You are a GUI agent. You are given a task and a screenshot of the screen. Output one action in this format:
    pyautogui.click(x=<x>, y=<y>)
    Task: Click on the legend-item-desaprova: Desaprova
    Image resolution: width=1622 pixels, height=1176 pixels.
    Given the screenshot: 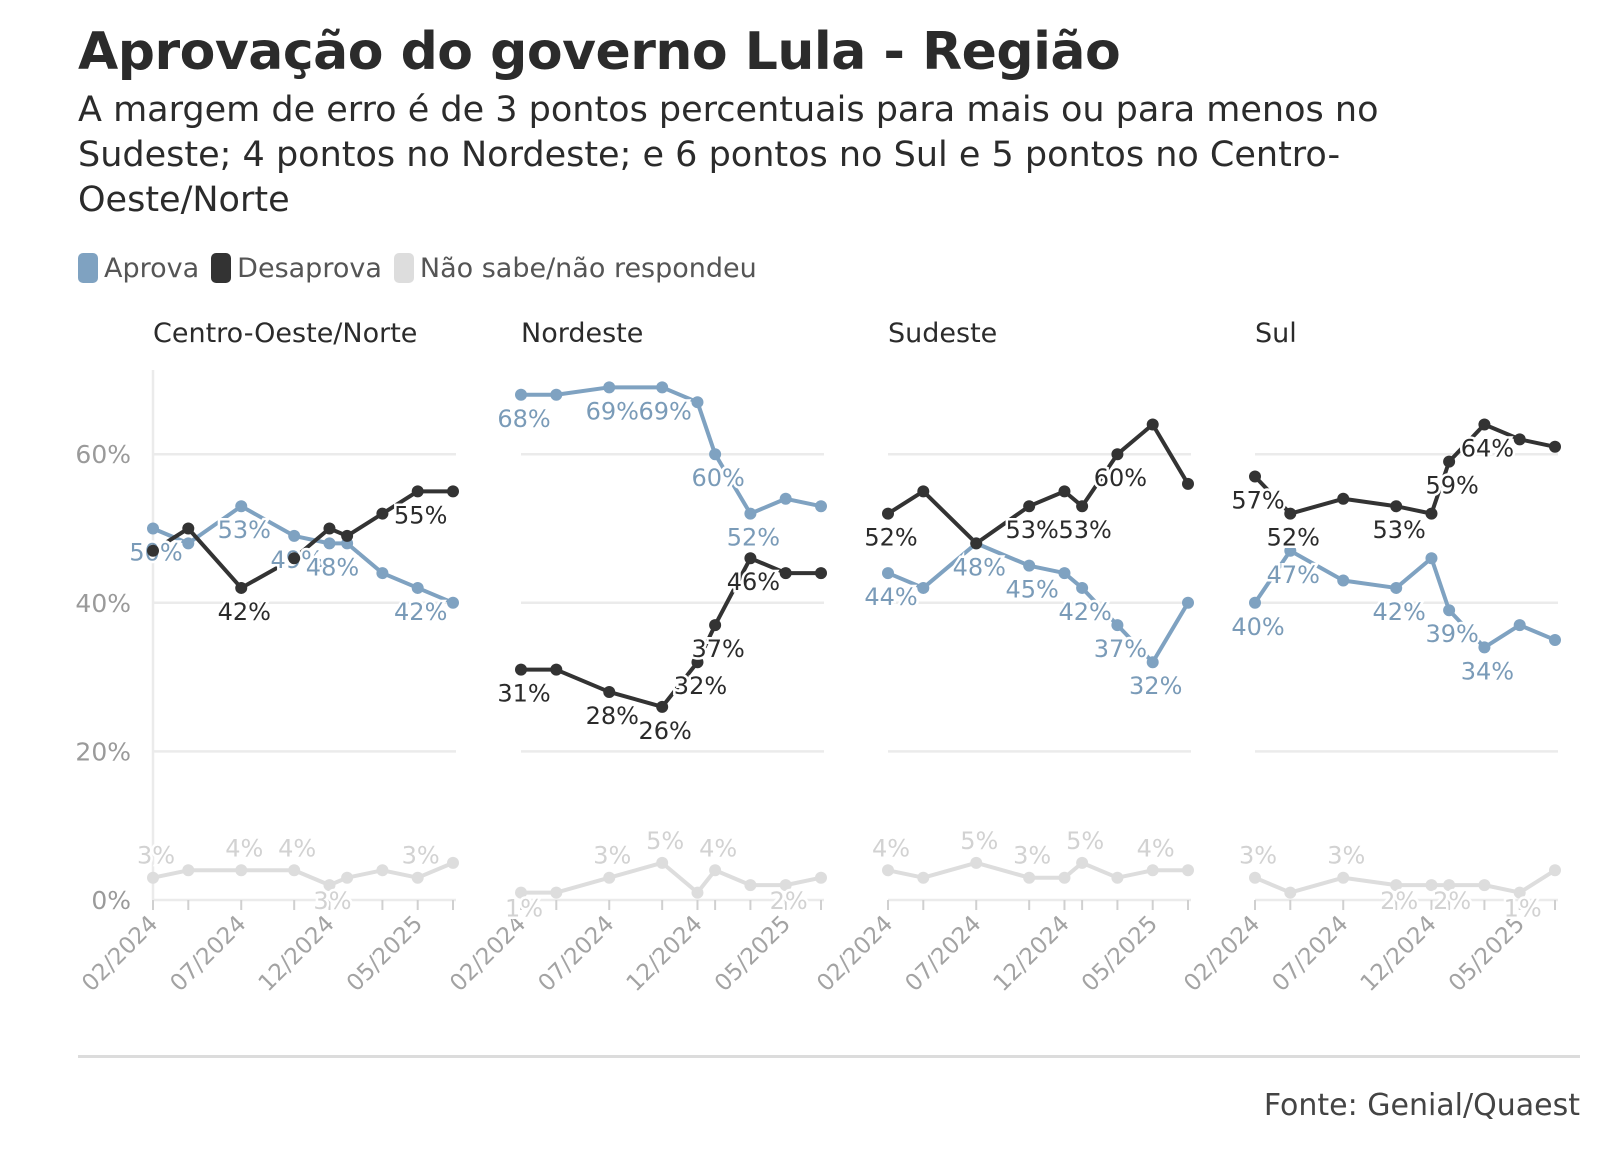 What is the action you would take?
    pyautogui.click(x=296, y=268)
    